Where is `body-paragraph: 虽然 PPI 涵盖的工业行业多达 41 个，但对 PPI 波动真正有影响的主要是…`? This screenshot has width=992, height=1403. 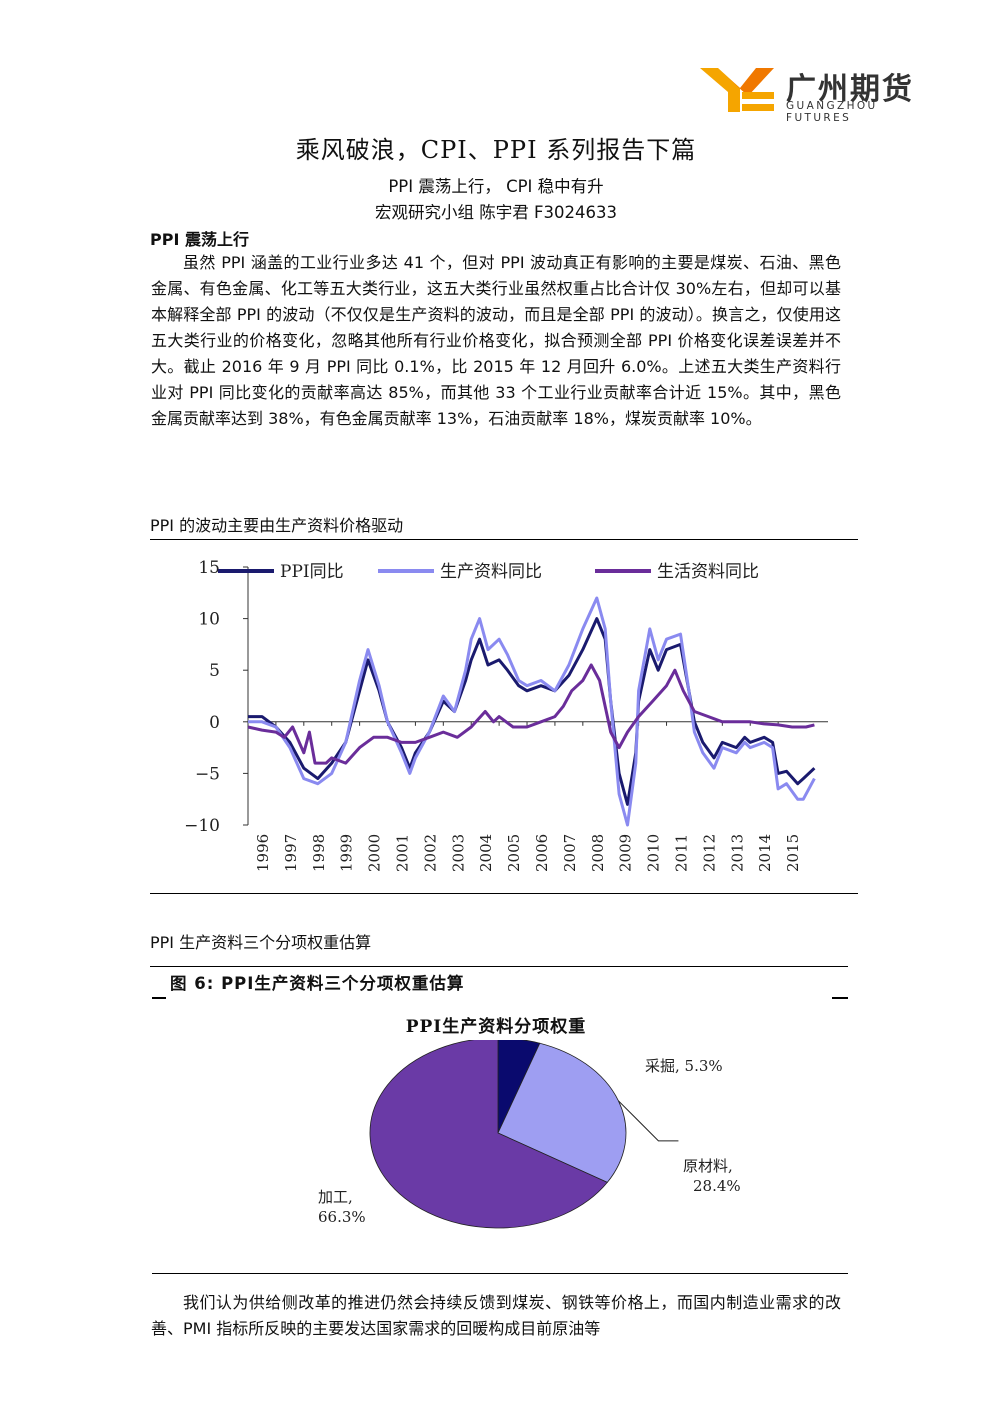
body-paragraph: 虽然 PPI 涵盖的工业行业多达 41 个，但对 PPI 波动真正有影响的主要是… is located at coordinates (496, 340).